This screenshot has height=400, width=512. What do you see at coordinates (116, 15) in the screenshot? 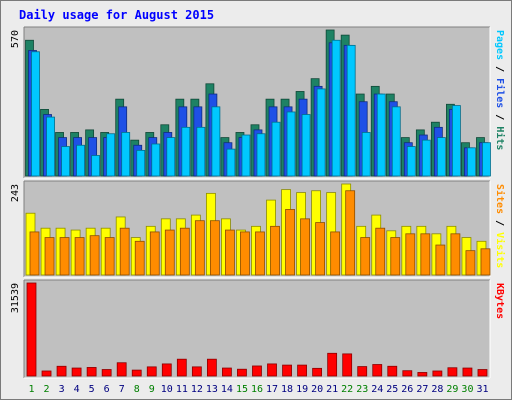
I see `chart-title: Daily usage for August 2015` at bounding box center [116, 15].